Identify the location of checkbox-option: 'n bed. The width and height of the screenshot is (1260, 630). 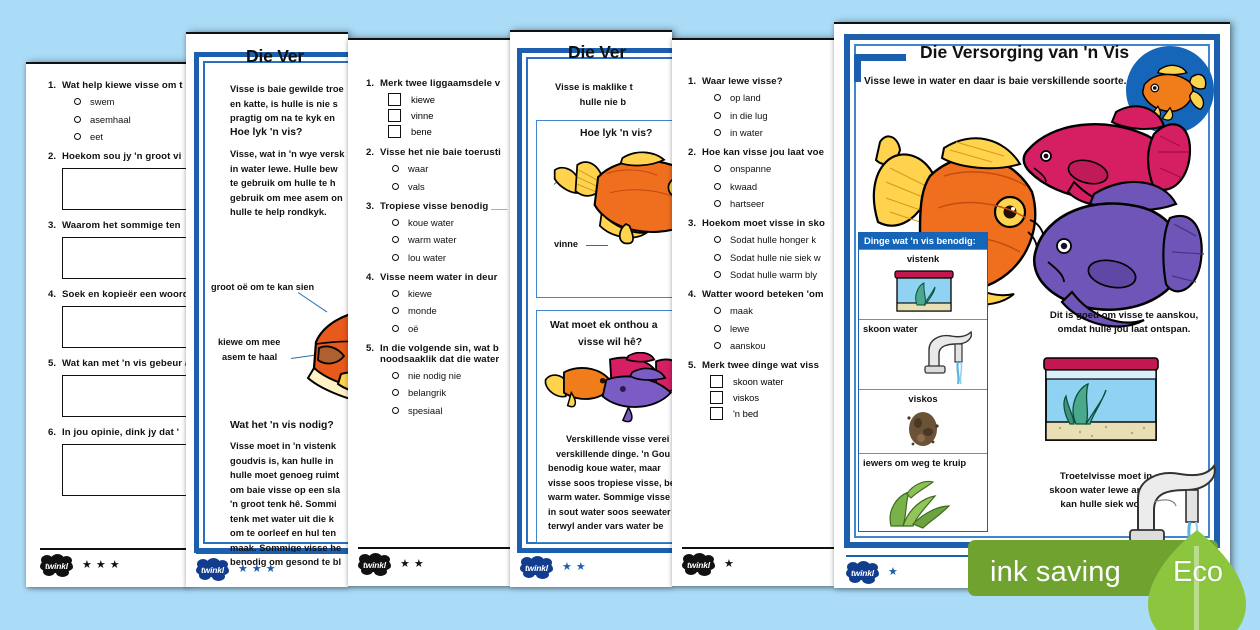
(772, 413).